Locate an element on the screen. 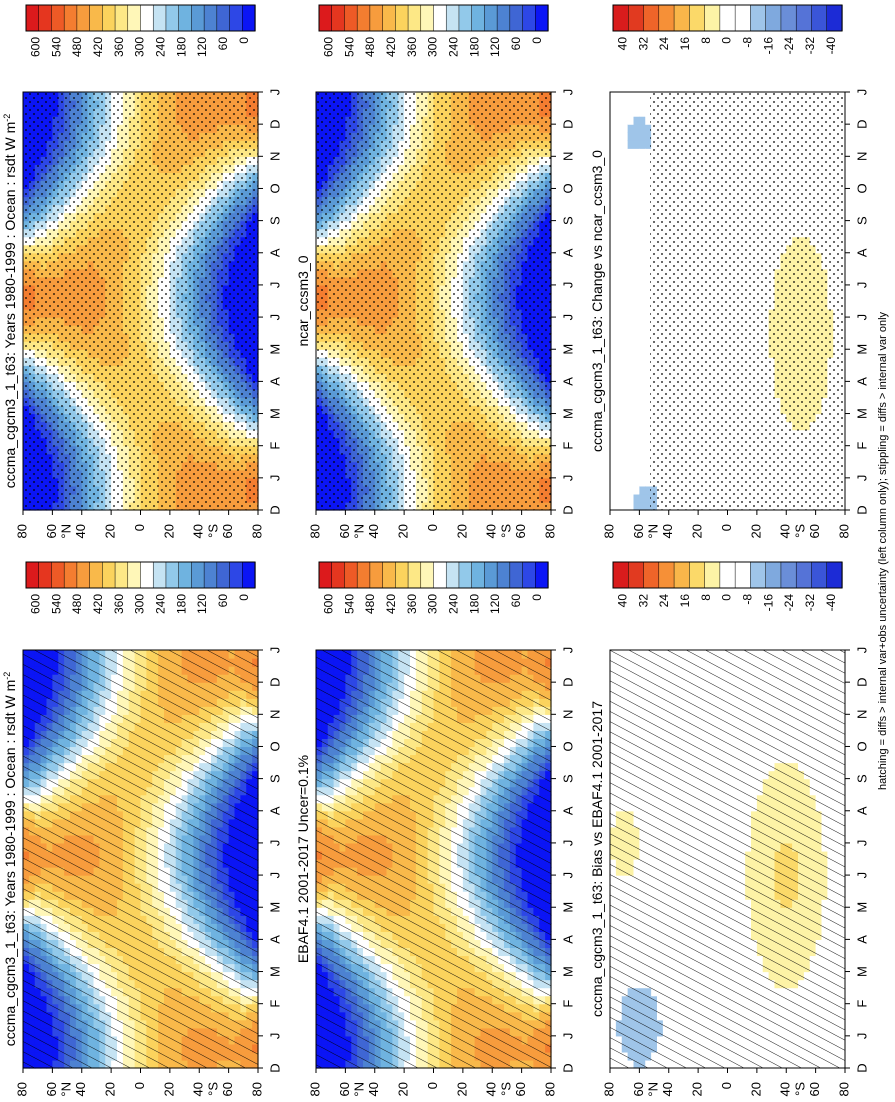 The width and height of the screenshot is (895, 1102). y-tick-label: 20 is located at coordinates (168, 531).